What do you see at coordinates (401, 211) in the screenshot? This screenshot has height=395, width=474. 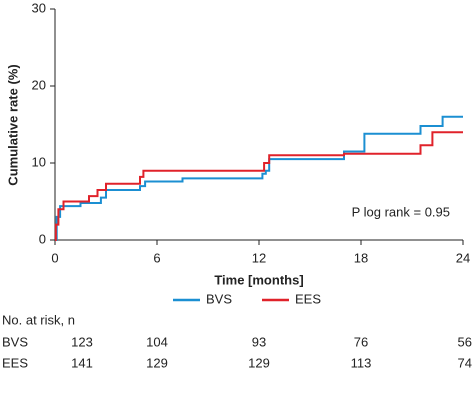 I see `annotation: P log rank = 0.95` at bounding box center [401, 211].